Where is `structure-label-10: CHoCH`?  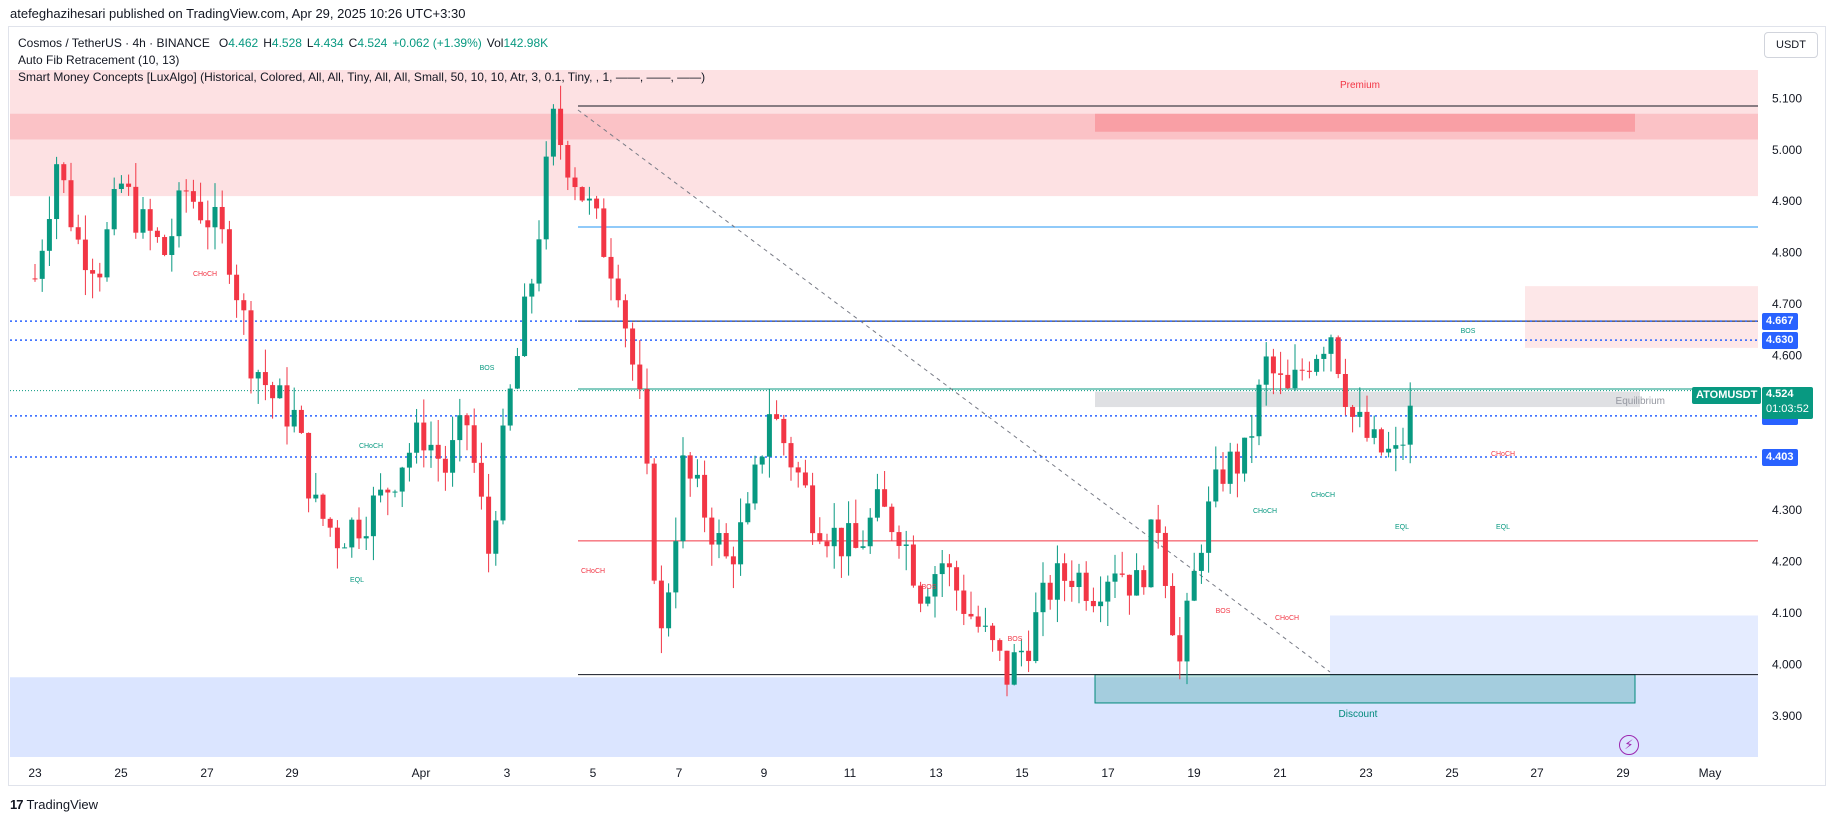
structure-label-10: CHoCH is located at coordinates (1287, 618).